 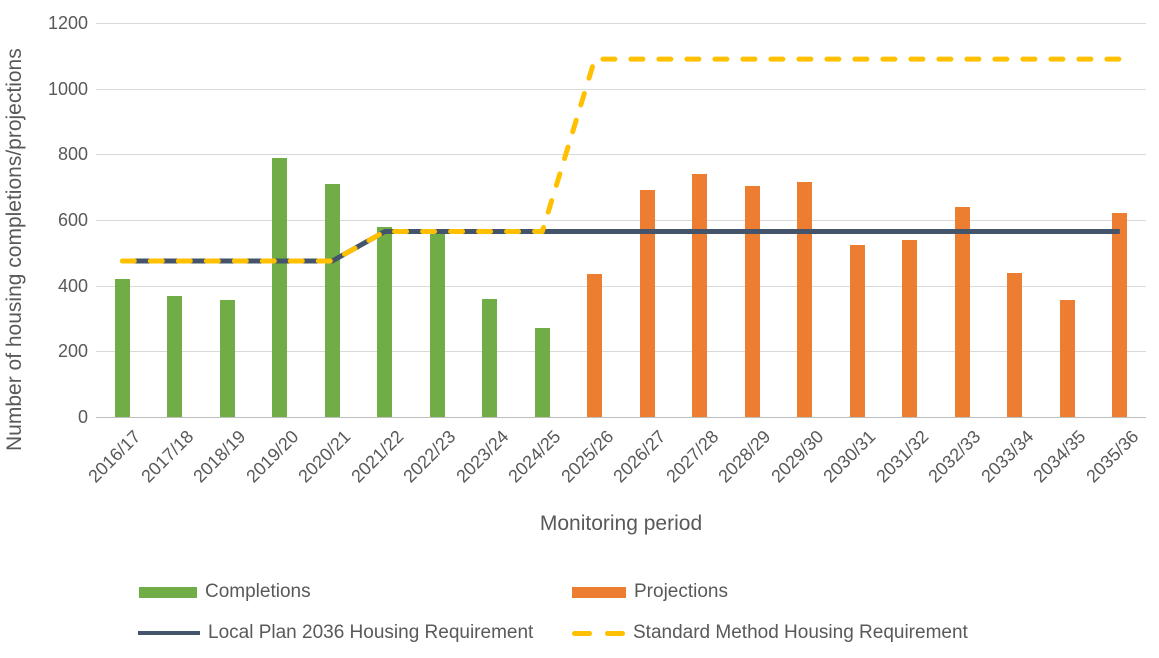 I want to click on legend-label-standard-method: Standard Method Housing Requirement, so click(x=800, y=632).